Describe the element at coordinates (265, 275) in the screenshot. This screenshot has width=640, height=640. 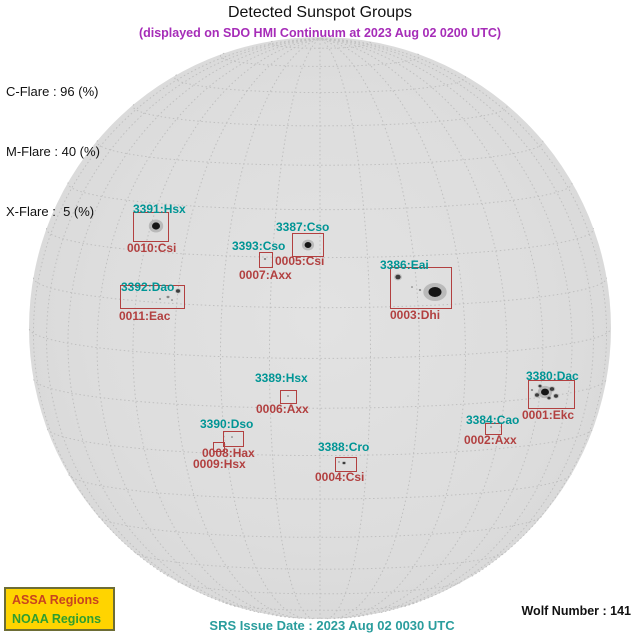
I see `assa-region-label: 0007:Axx` at that location.